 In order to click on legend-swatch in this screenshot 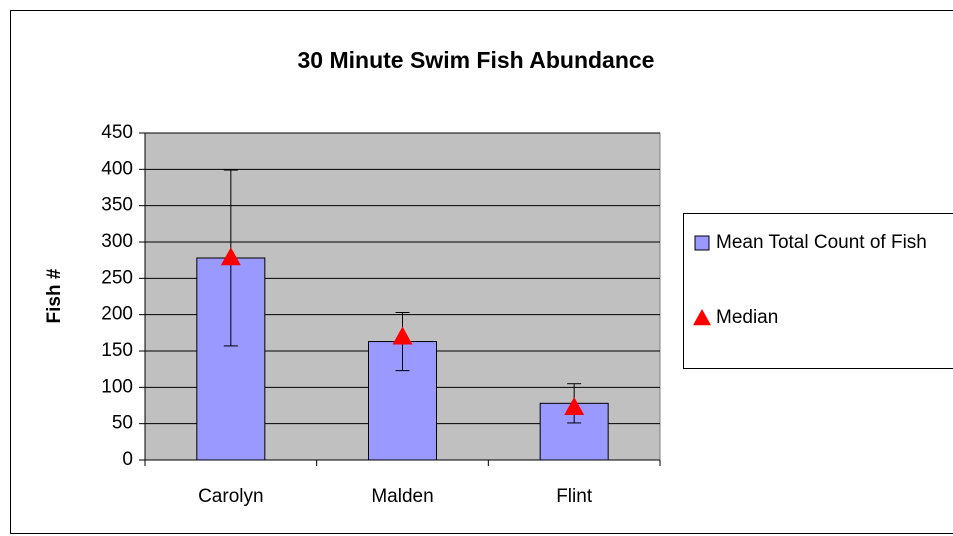, I will do `click(702, 243)`.